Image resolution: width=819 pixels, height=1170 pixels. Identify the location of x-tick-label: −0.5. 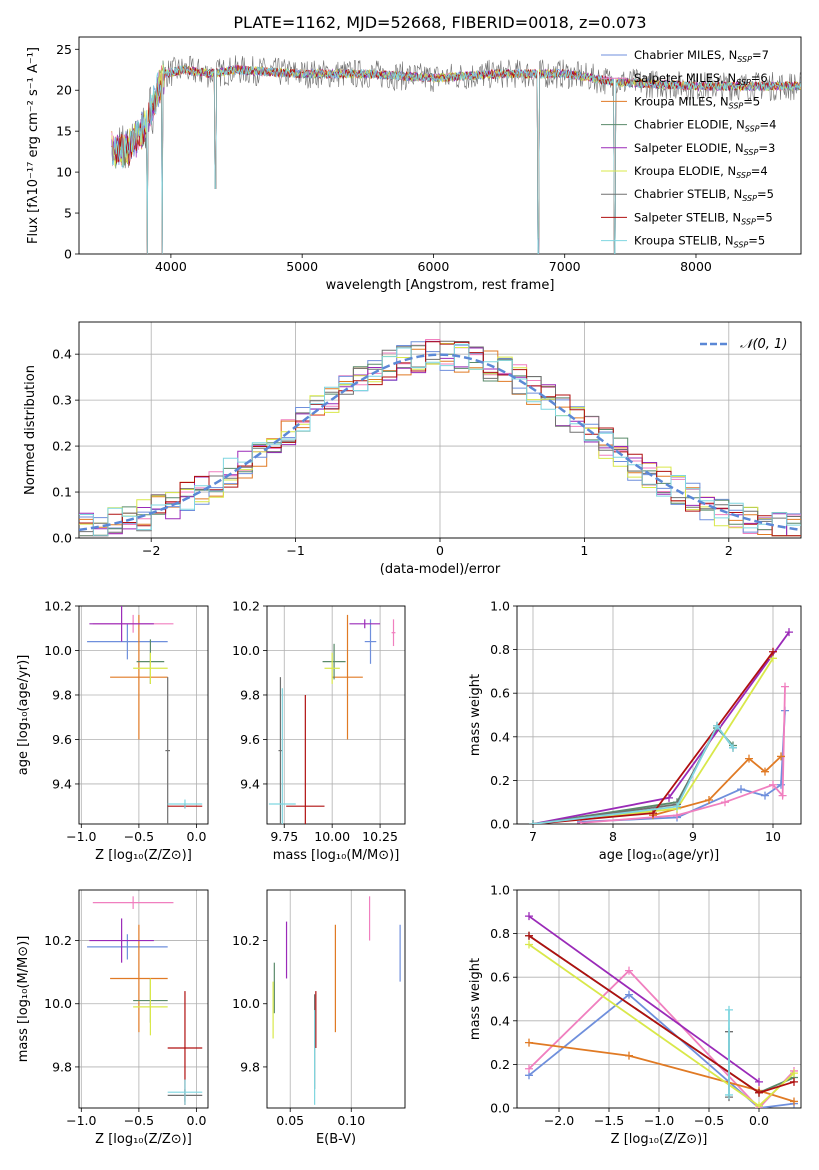
(139, 836).